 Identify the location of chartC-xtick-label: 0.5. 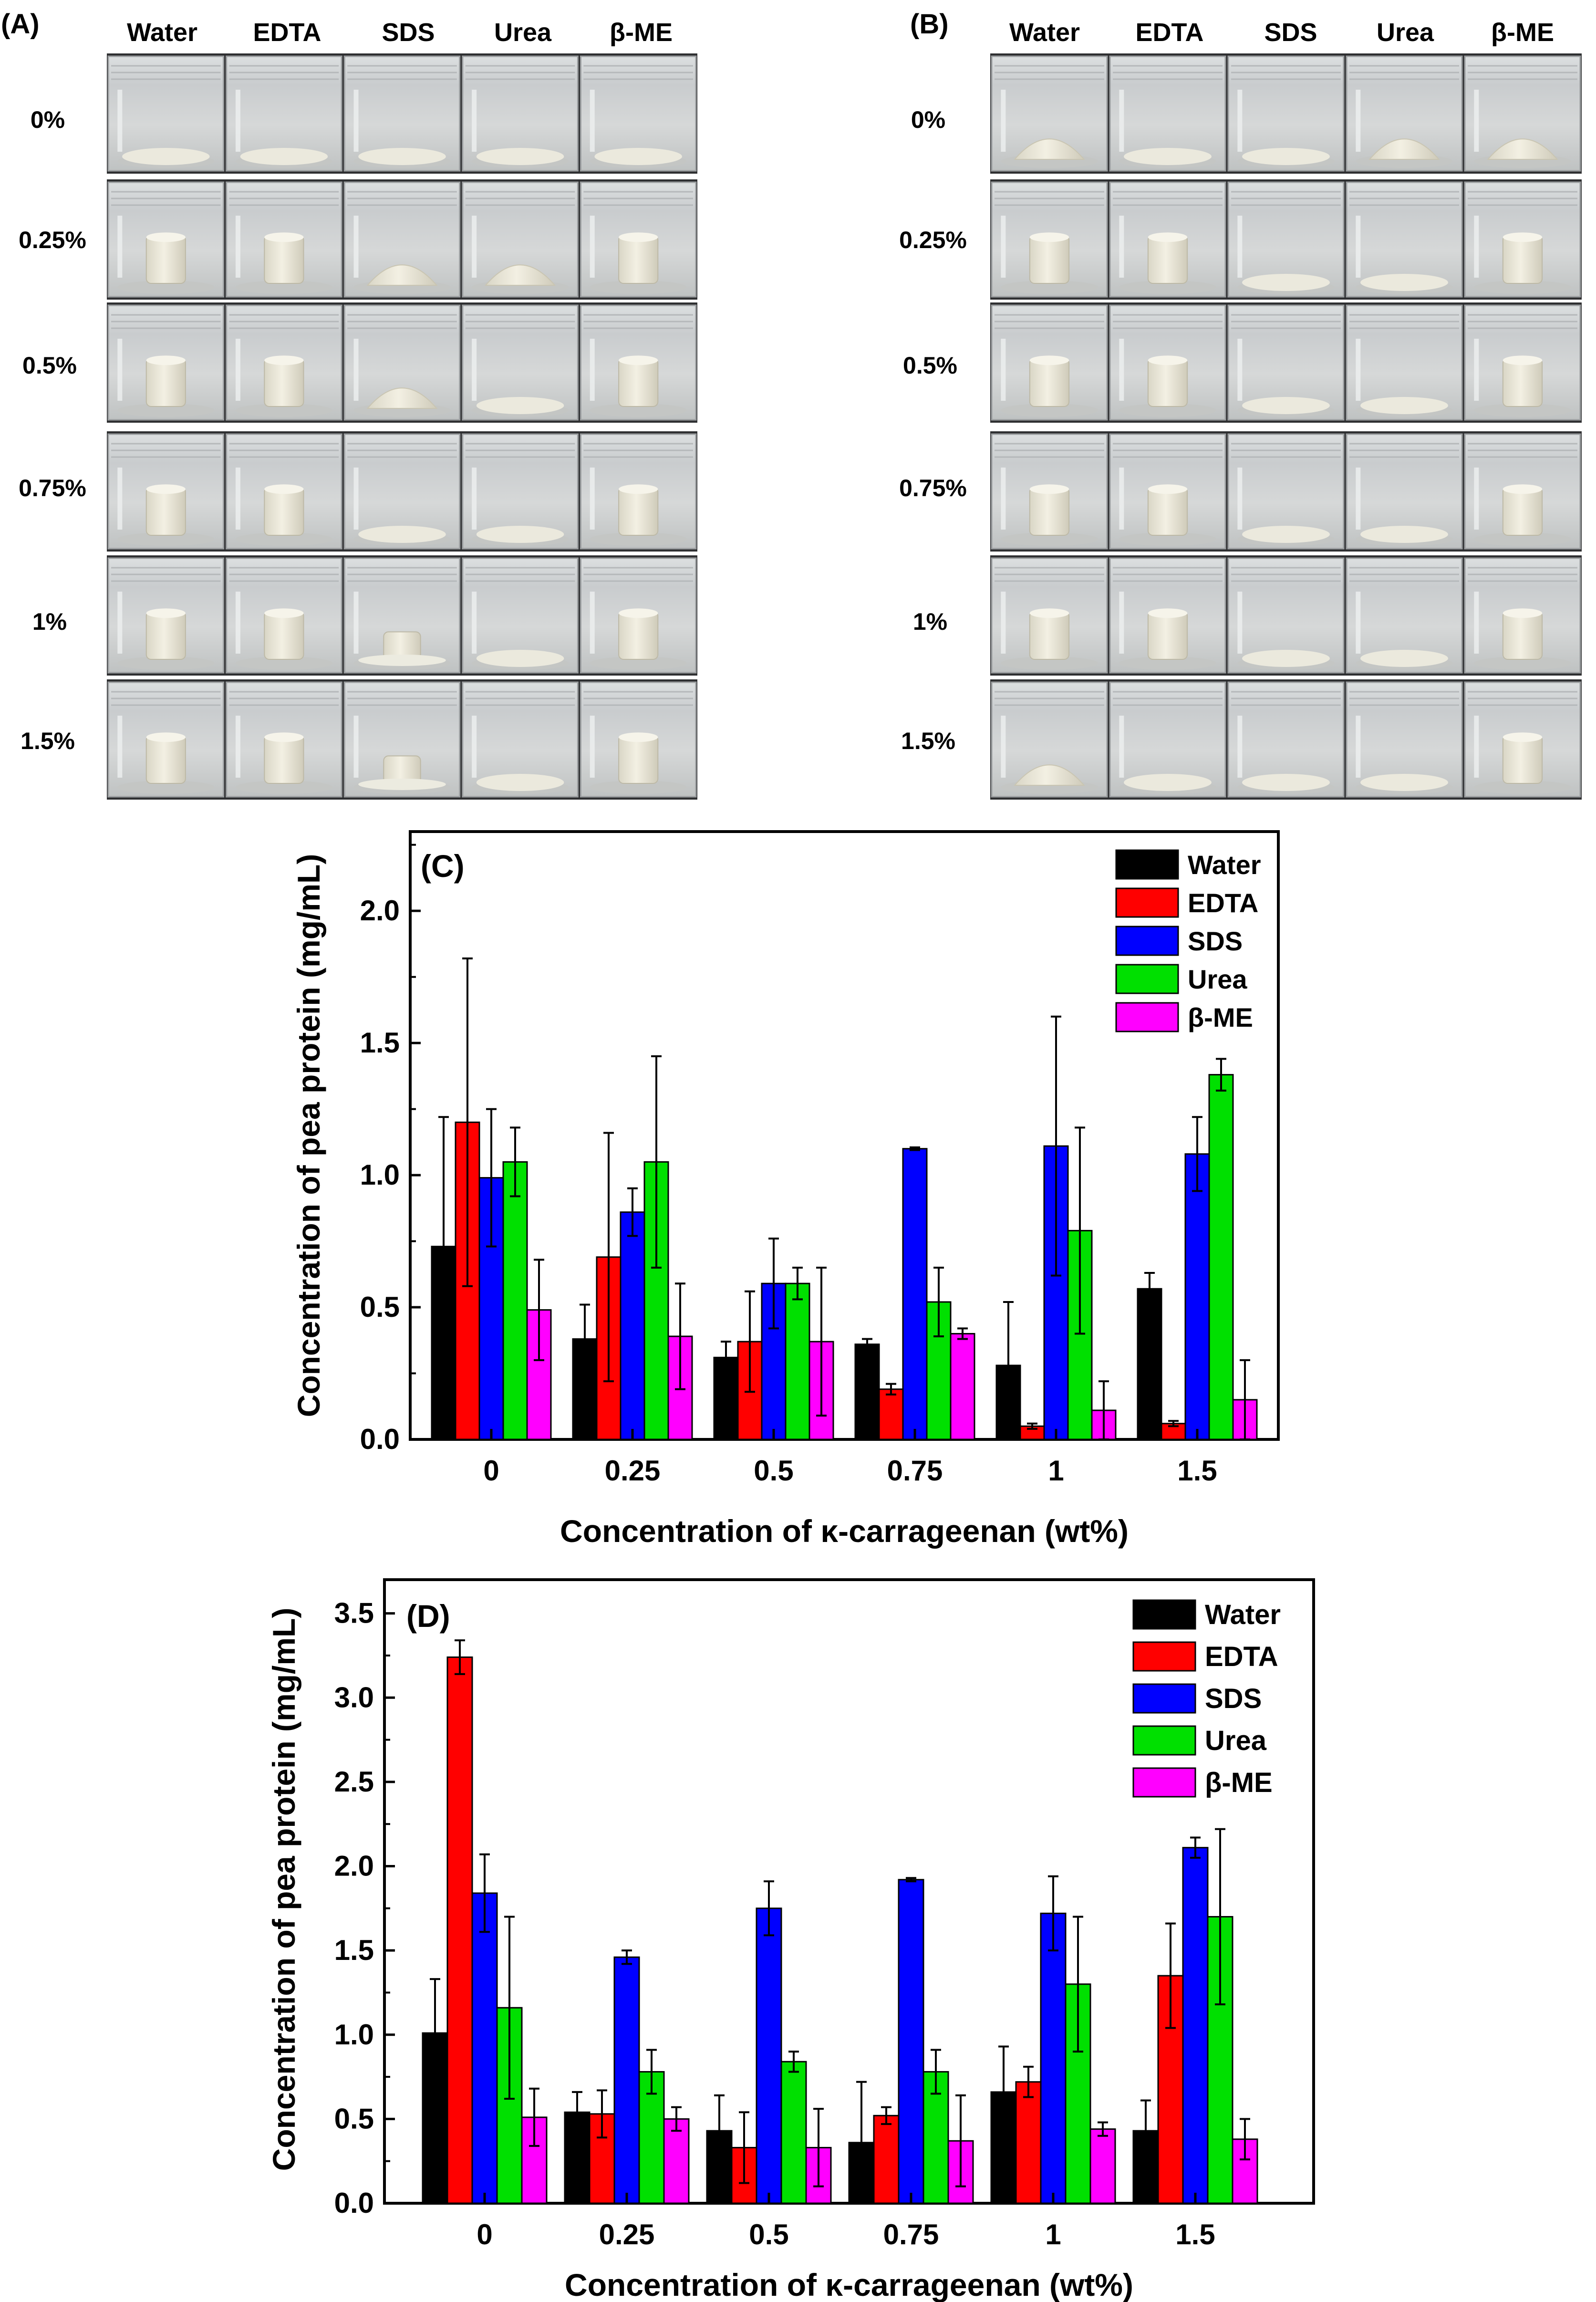
(774, 1471).